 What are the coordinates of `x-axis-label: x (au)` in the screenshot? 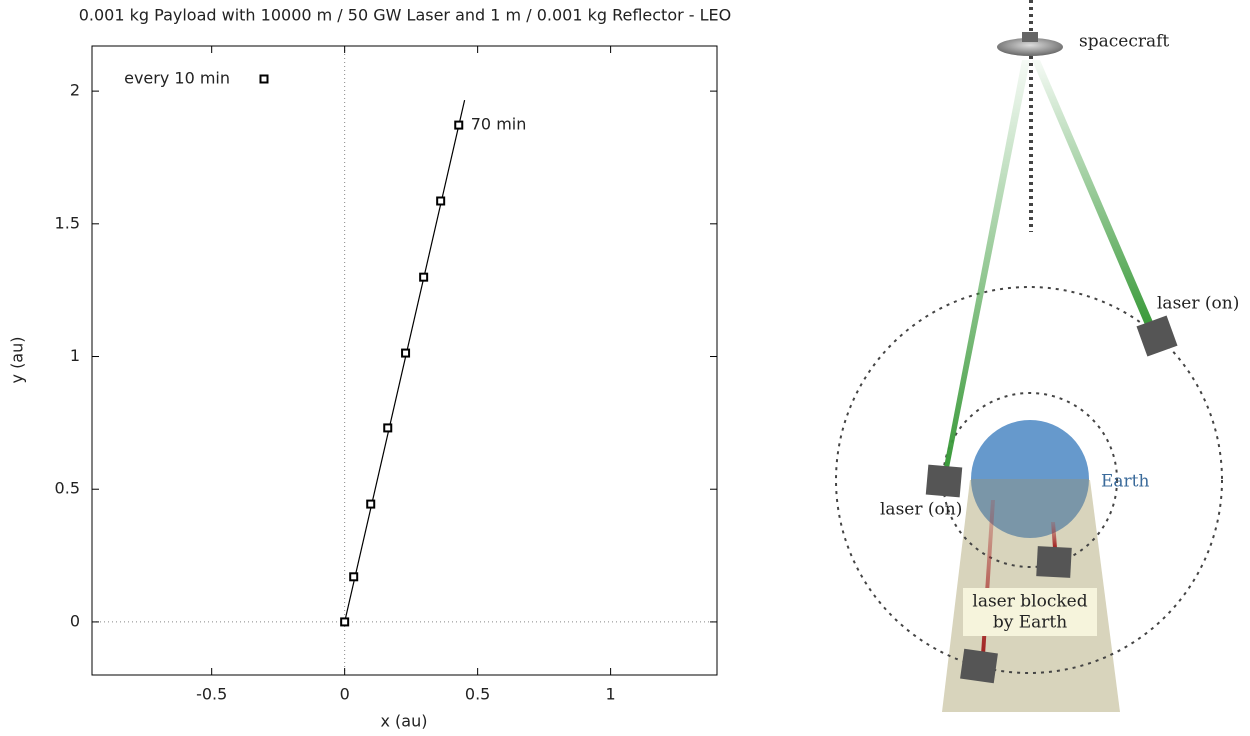 It's located at (404, 721).